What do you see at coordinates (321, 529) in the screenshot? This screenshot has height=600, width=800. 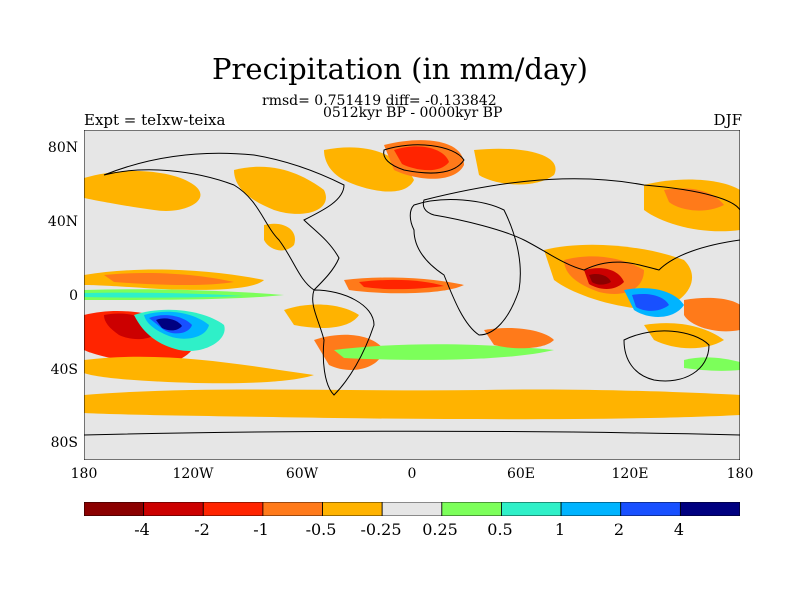 I see `colorbar-label-3: -0.5` at bounding box center [321, 529].